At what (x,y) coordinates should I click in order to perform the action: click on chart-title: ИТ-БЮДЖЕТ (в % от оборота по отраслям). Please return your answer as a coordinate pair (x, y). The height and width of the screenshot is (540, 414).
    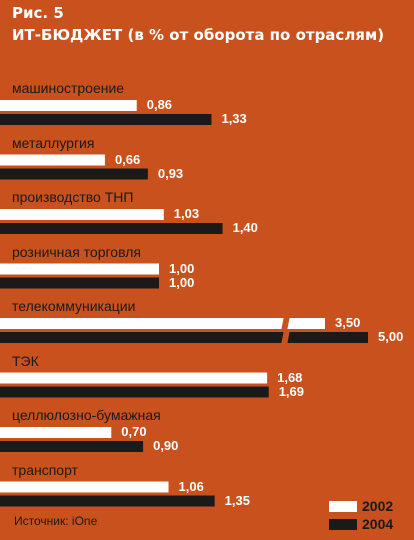
    Looking at the image, I should click on (198, 35).